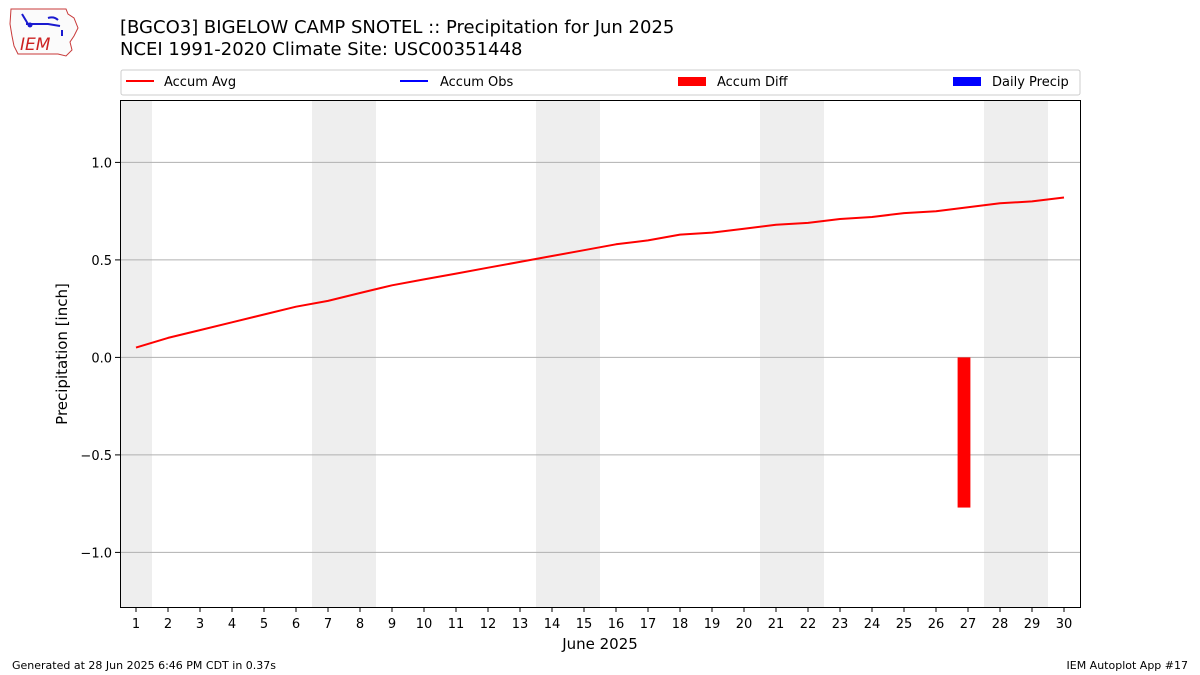 The image size is (1200, 675). I want to click on x-tick-label-3: 3, so click(200, 624).